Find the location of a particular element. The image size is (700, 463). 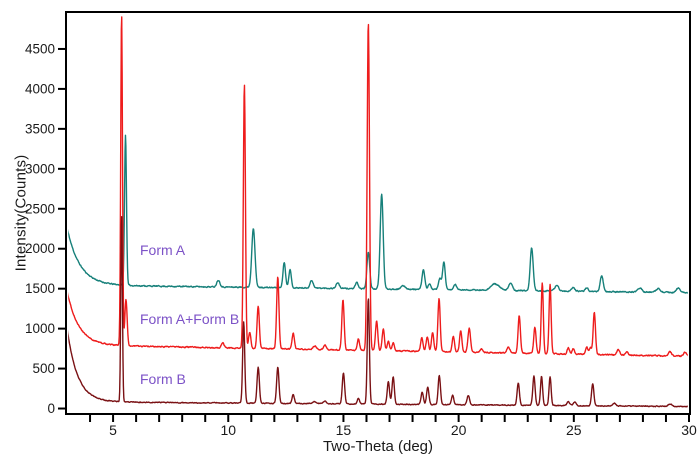

y-tick-label: 2000 is located at coordinates (40, 248).